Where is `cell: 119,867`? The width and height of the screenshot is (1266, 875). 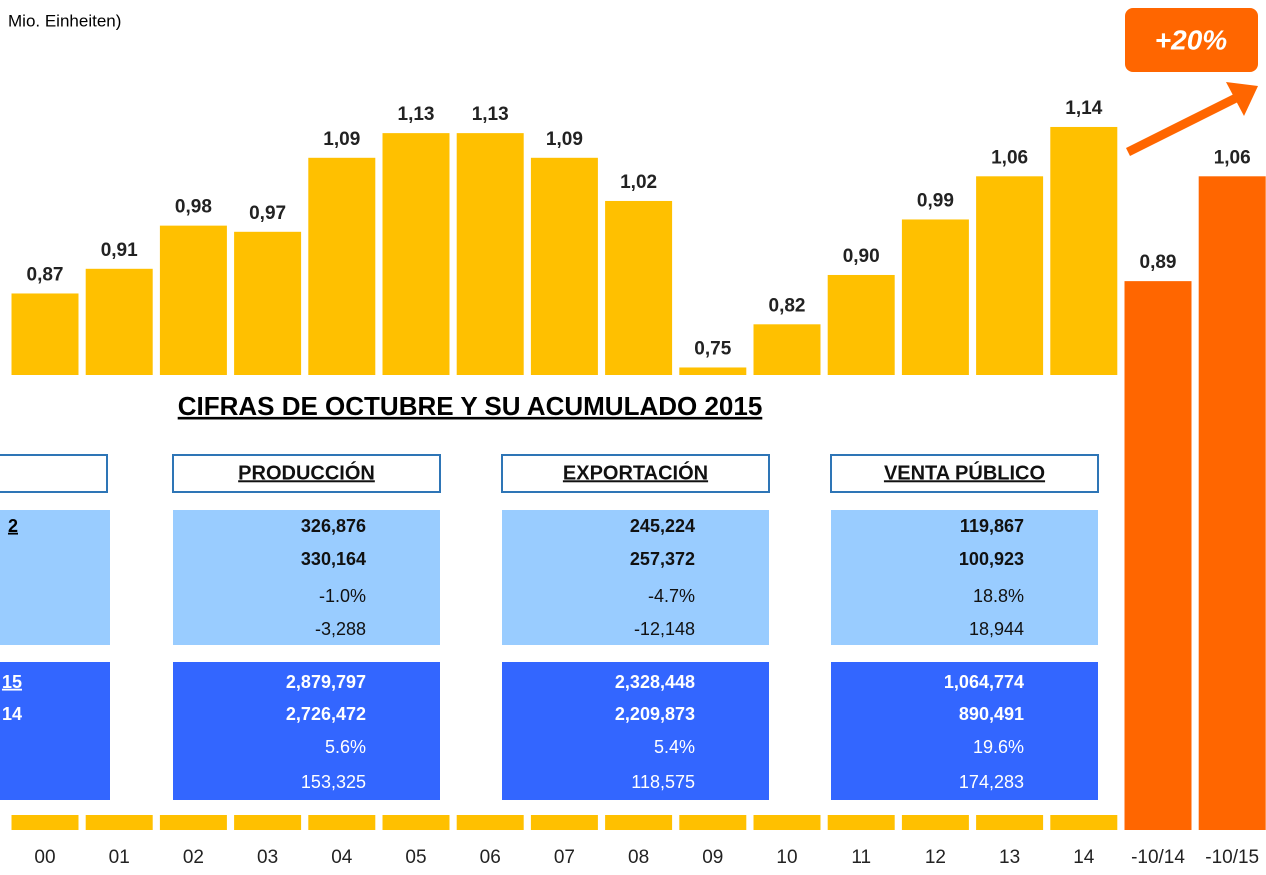
cell: 119,867 is located at coordinates (992, 526).